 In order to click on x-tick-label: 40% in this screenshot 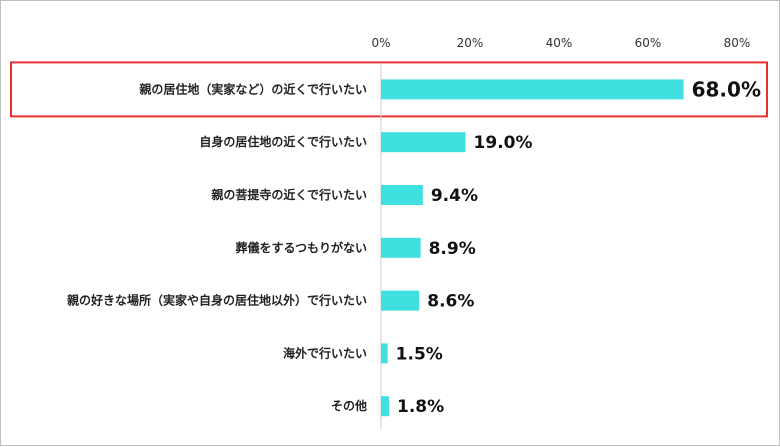, I will do `click(559, 43)`.